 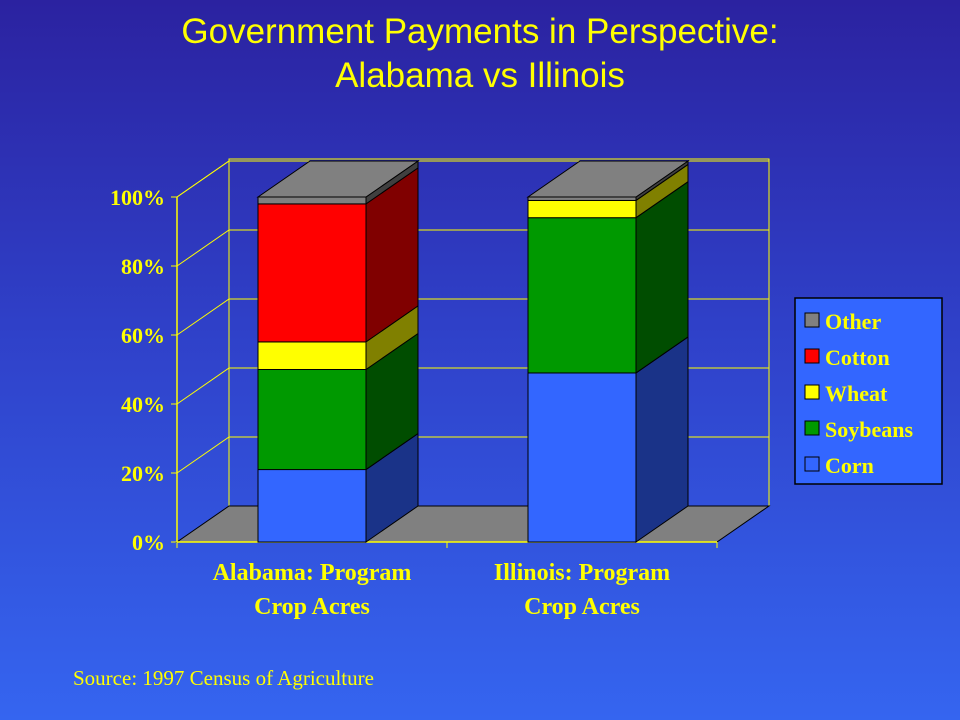 I want to click on x-category-label: Illinois: Program, so click(x=582, y=573).